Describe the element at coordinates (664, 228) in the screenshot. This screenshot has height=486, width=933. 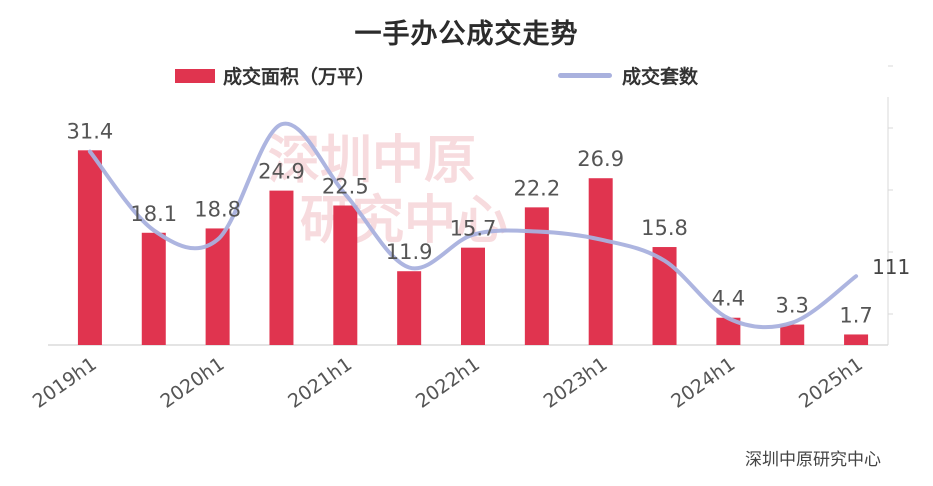
I see `data-label-2023h2: 15.8` at that location.